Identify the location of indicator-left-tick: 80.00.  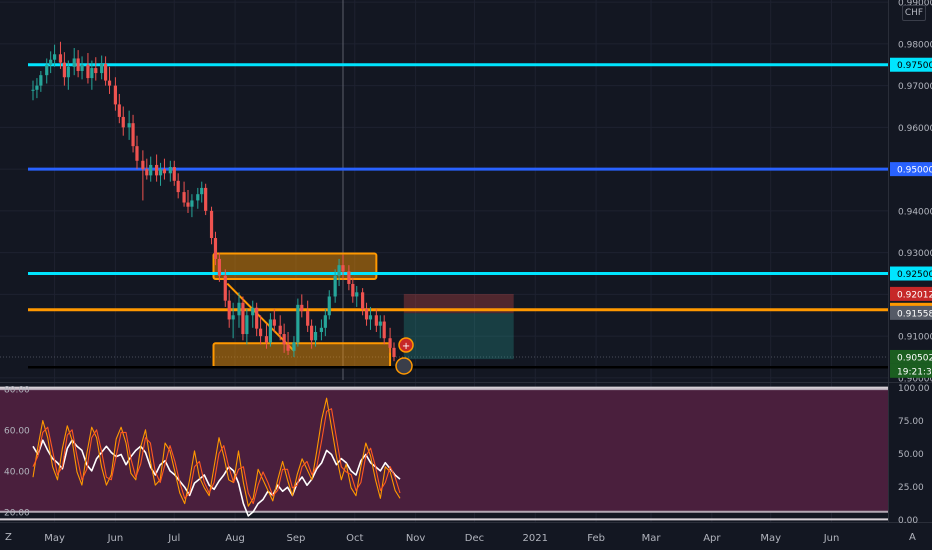
(17, 391).